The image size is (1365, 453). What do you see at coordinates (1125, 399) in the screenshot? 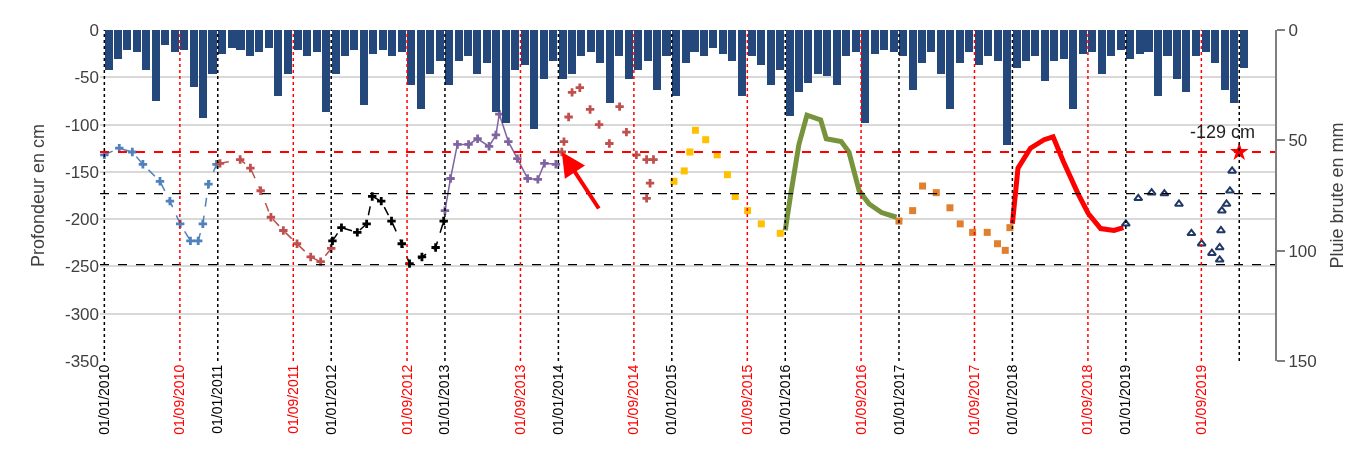
I see `x-tick-label: 01/01/2019` at bounding box center [1125, 399].